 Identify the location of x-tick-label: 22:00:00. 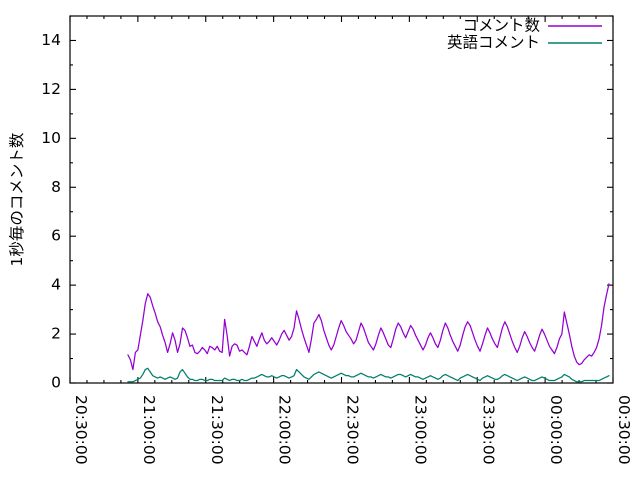
(285, 430).